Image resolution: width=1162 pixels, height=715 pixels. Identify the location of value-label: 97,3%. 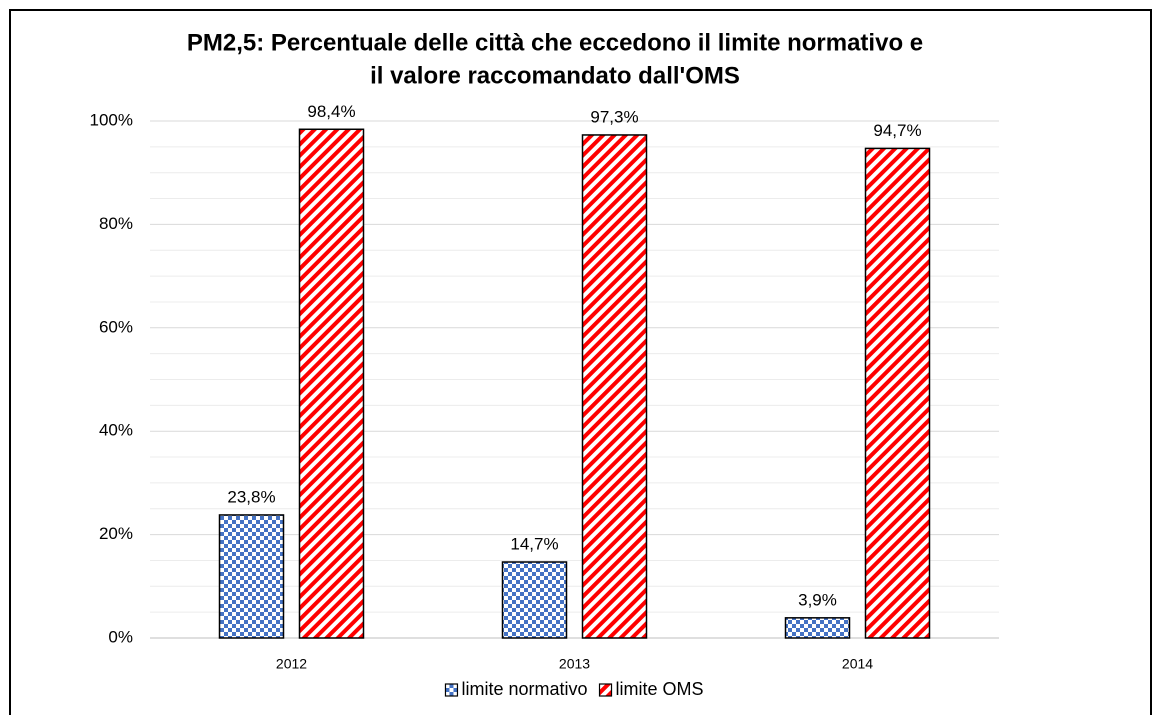
(614, 116).